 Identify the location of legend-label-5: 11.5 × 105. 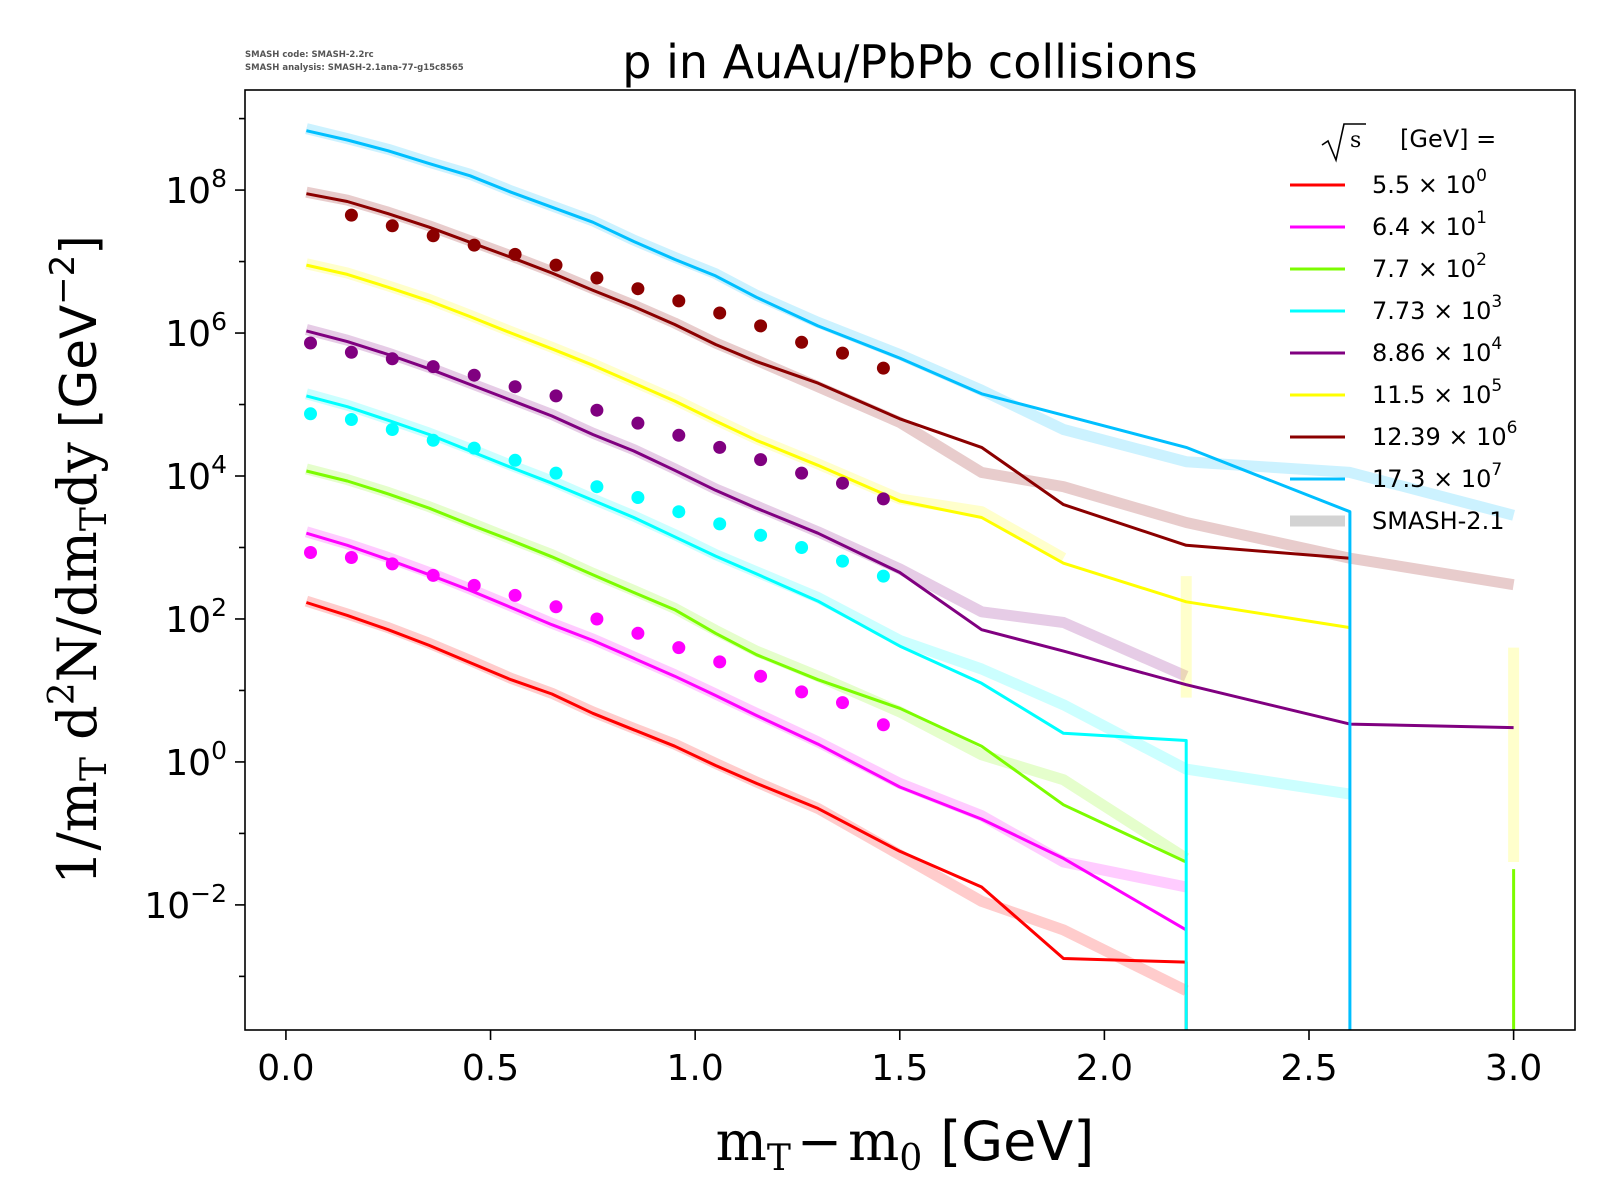
(1437, 392).